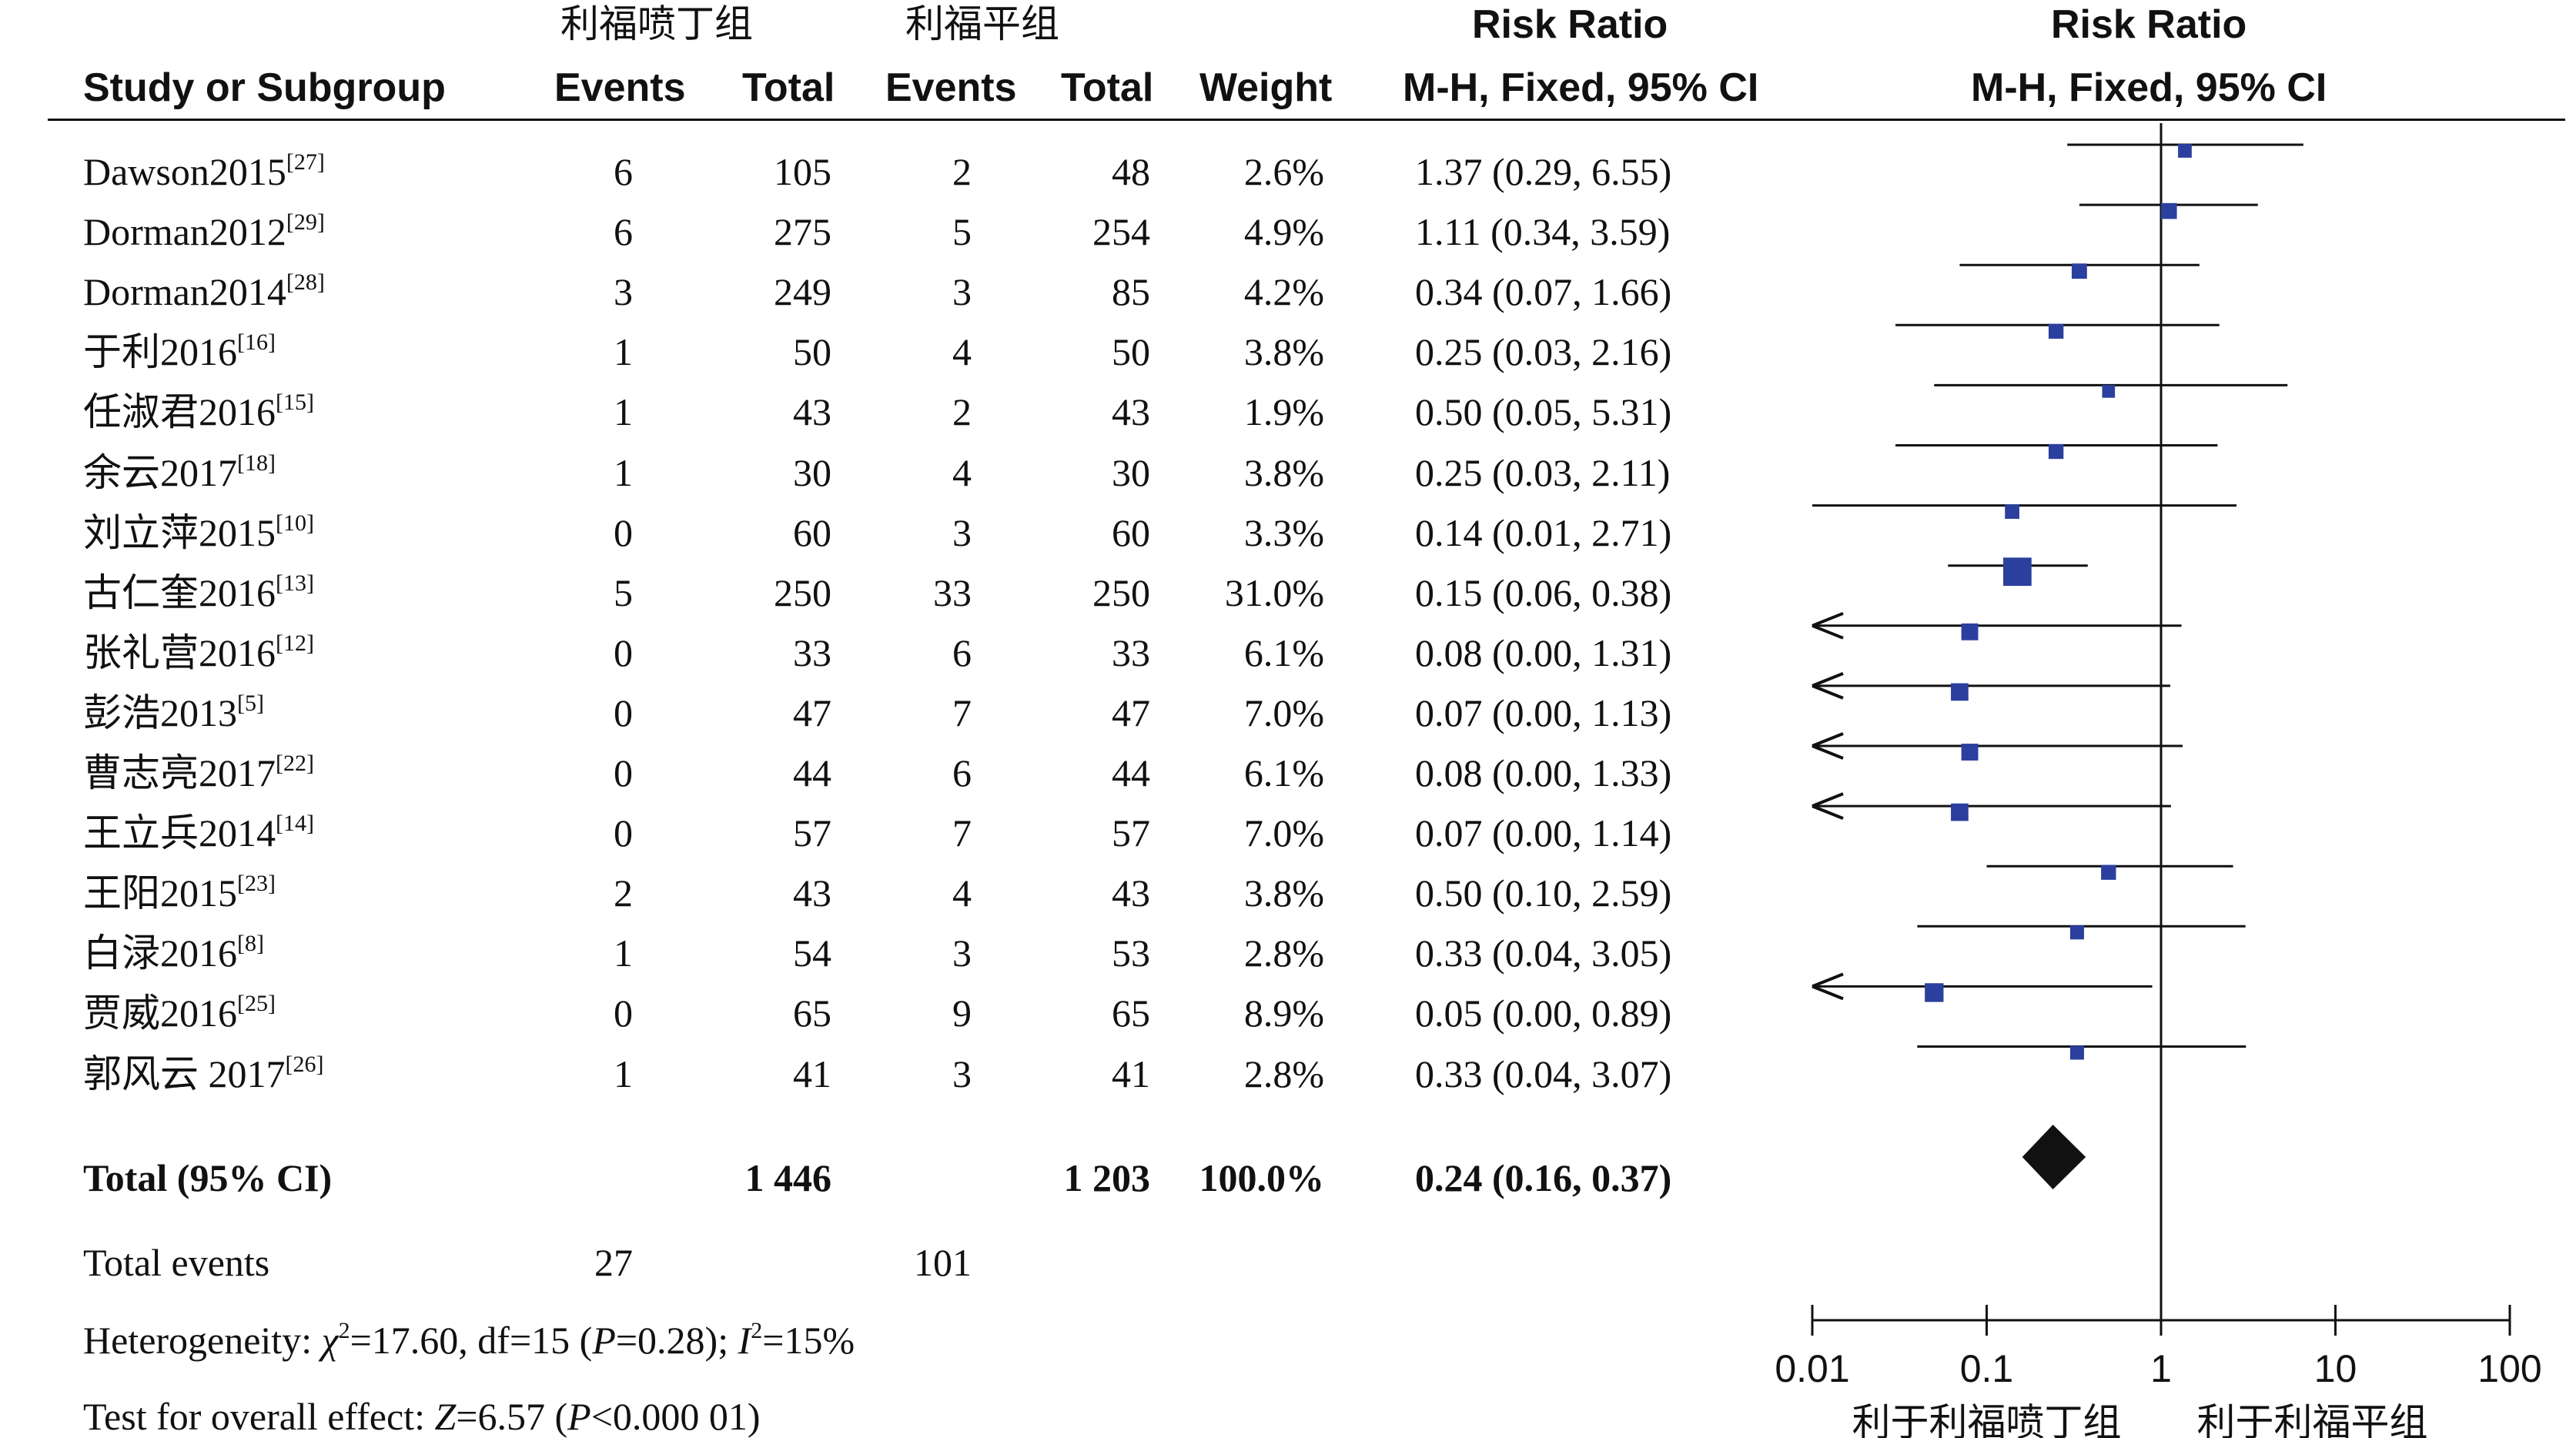  I want to click on study-name: 白渌2016[8], so click(174, 953).